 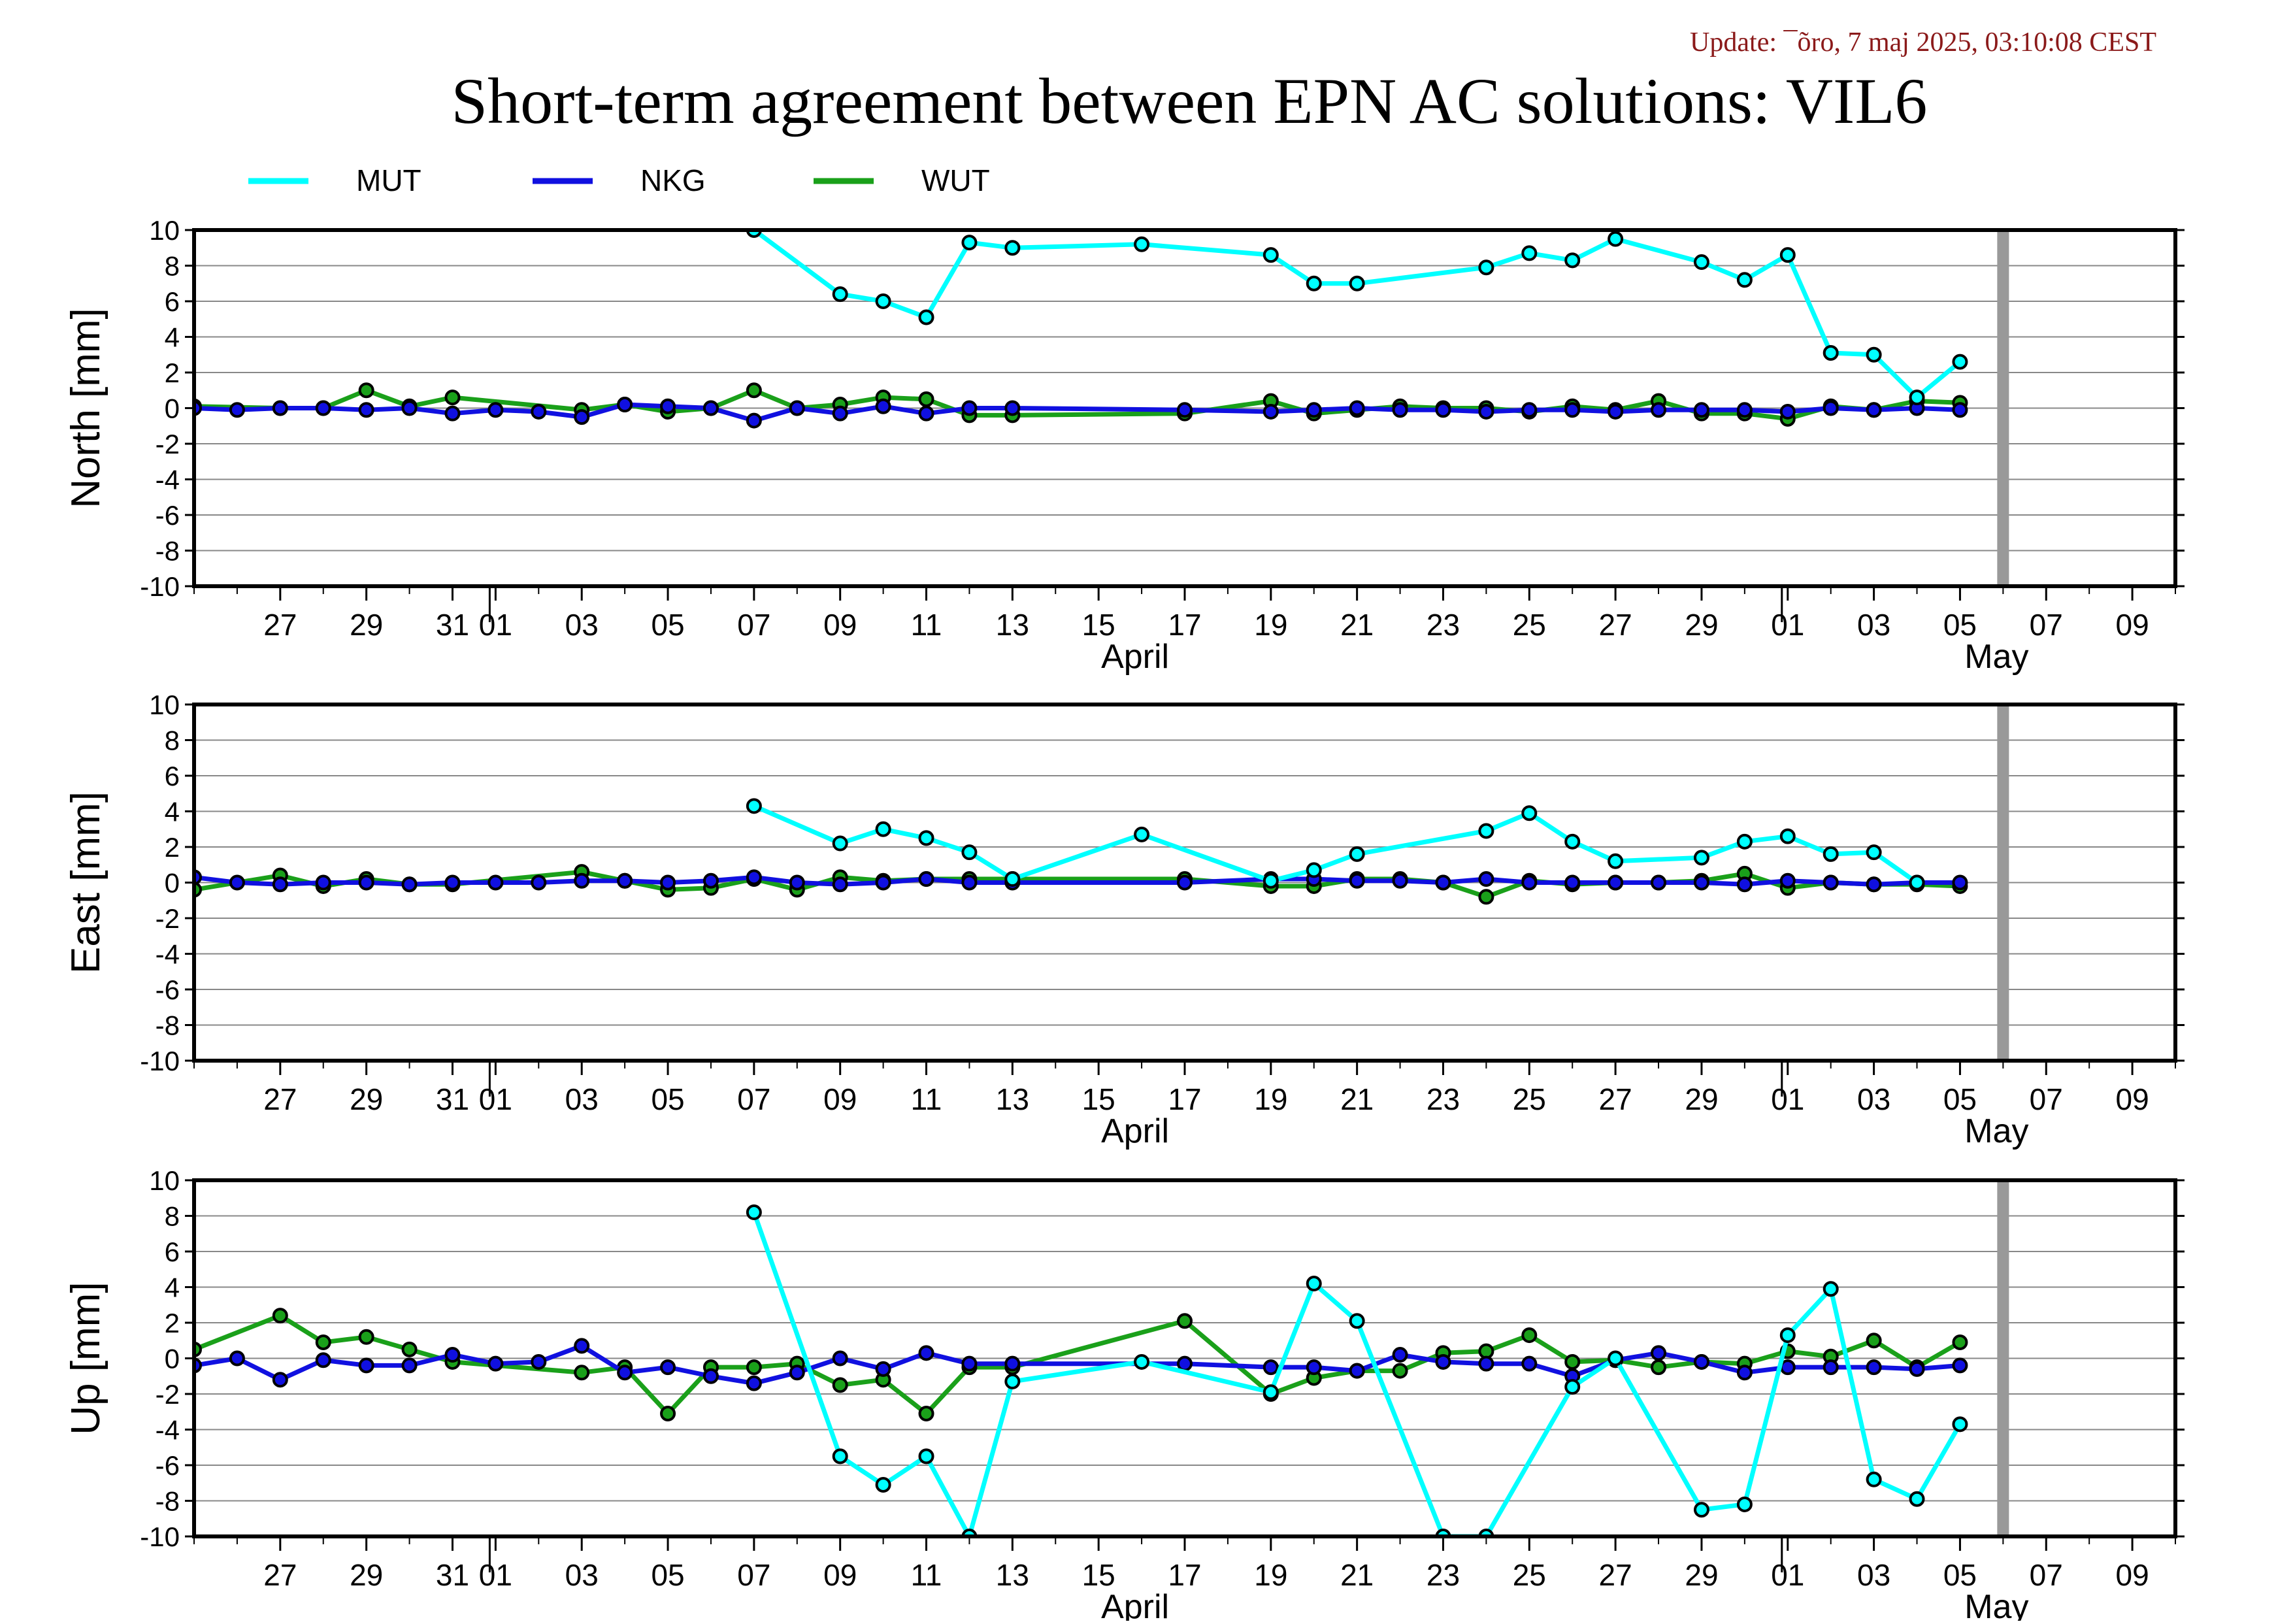 I want to click on y-tick-label: -10, so click(x=160, y=1061).